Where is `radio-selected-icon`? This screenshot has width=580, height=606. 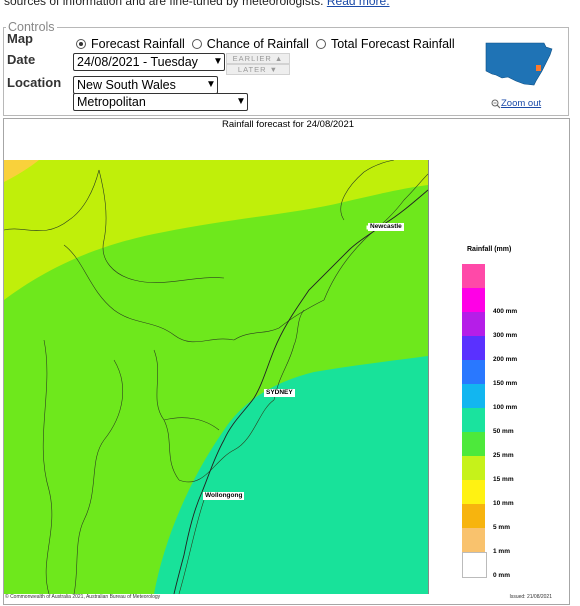 radio-selected-icon is located at coordinates (81, 44).